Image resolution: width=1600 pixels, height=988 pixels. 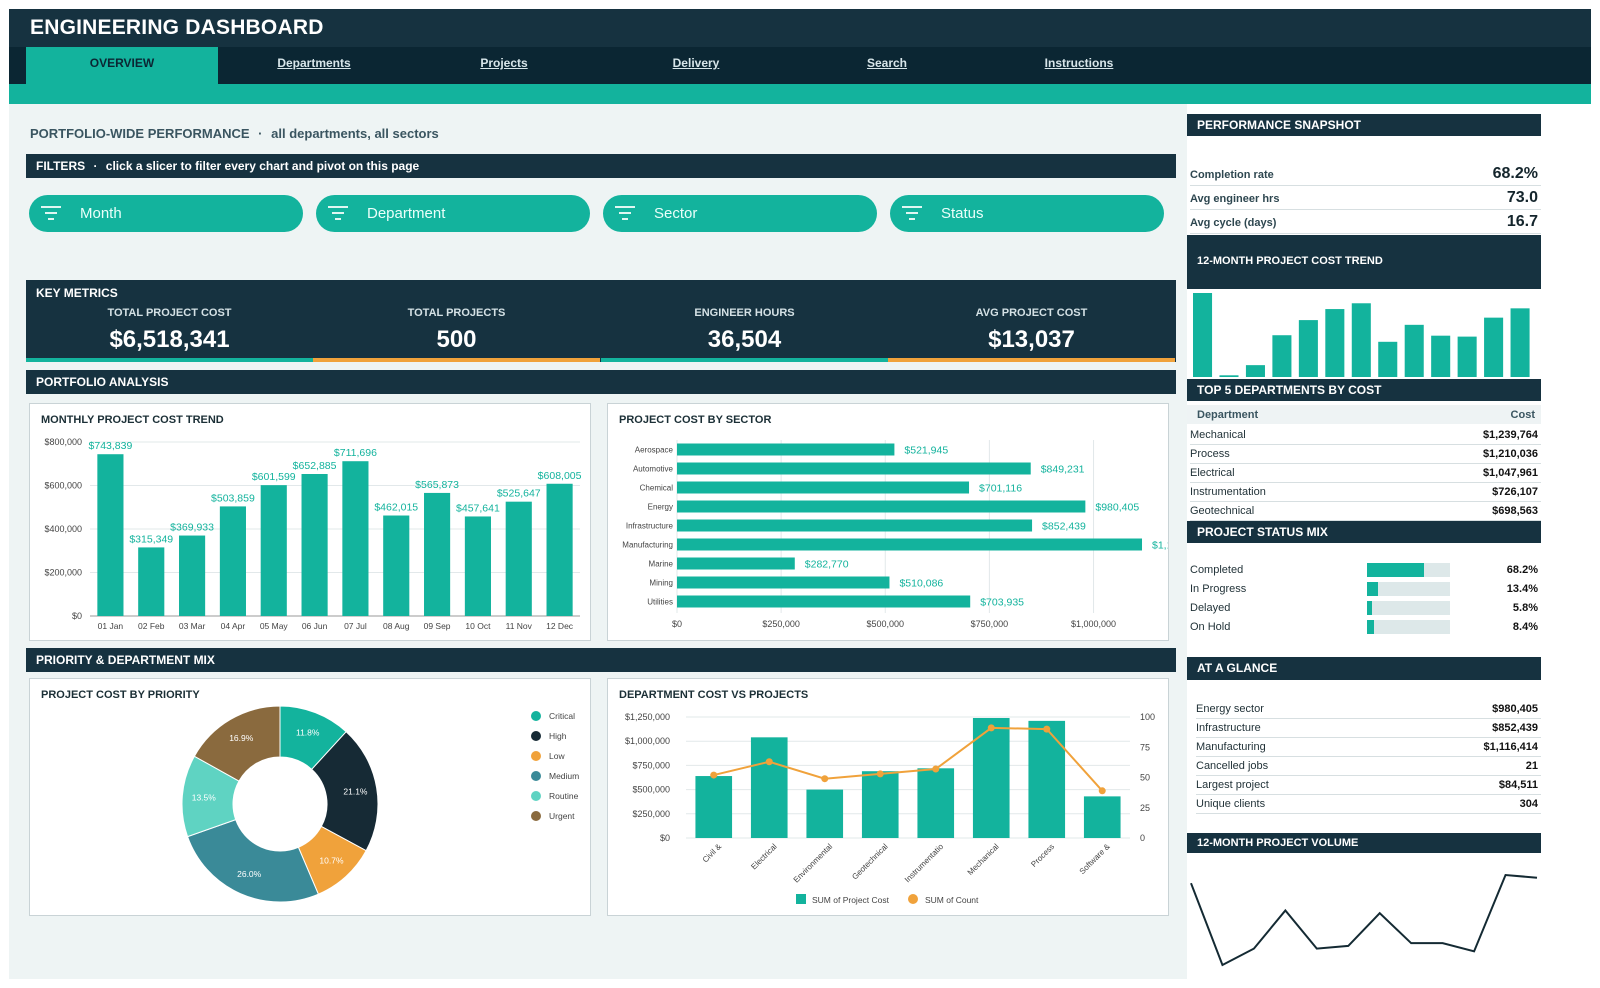 What do you see at coordinates (781, 624) in the screenshot?
I see `x-tick-label: $250,000` at bounding box center [781, 624].